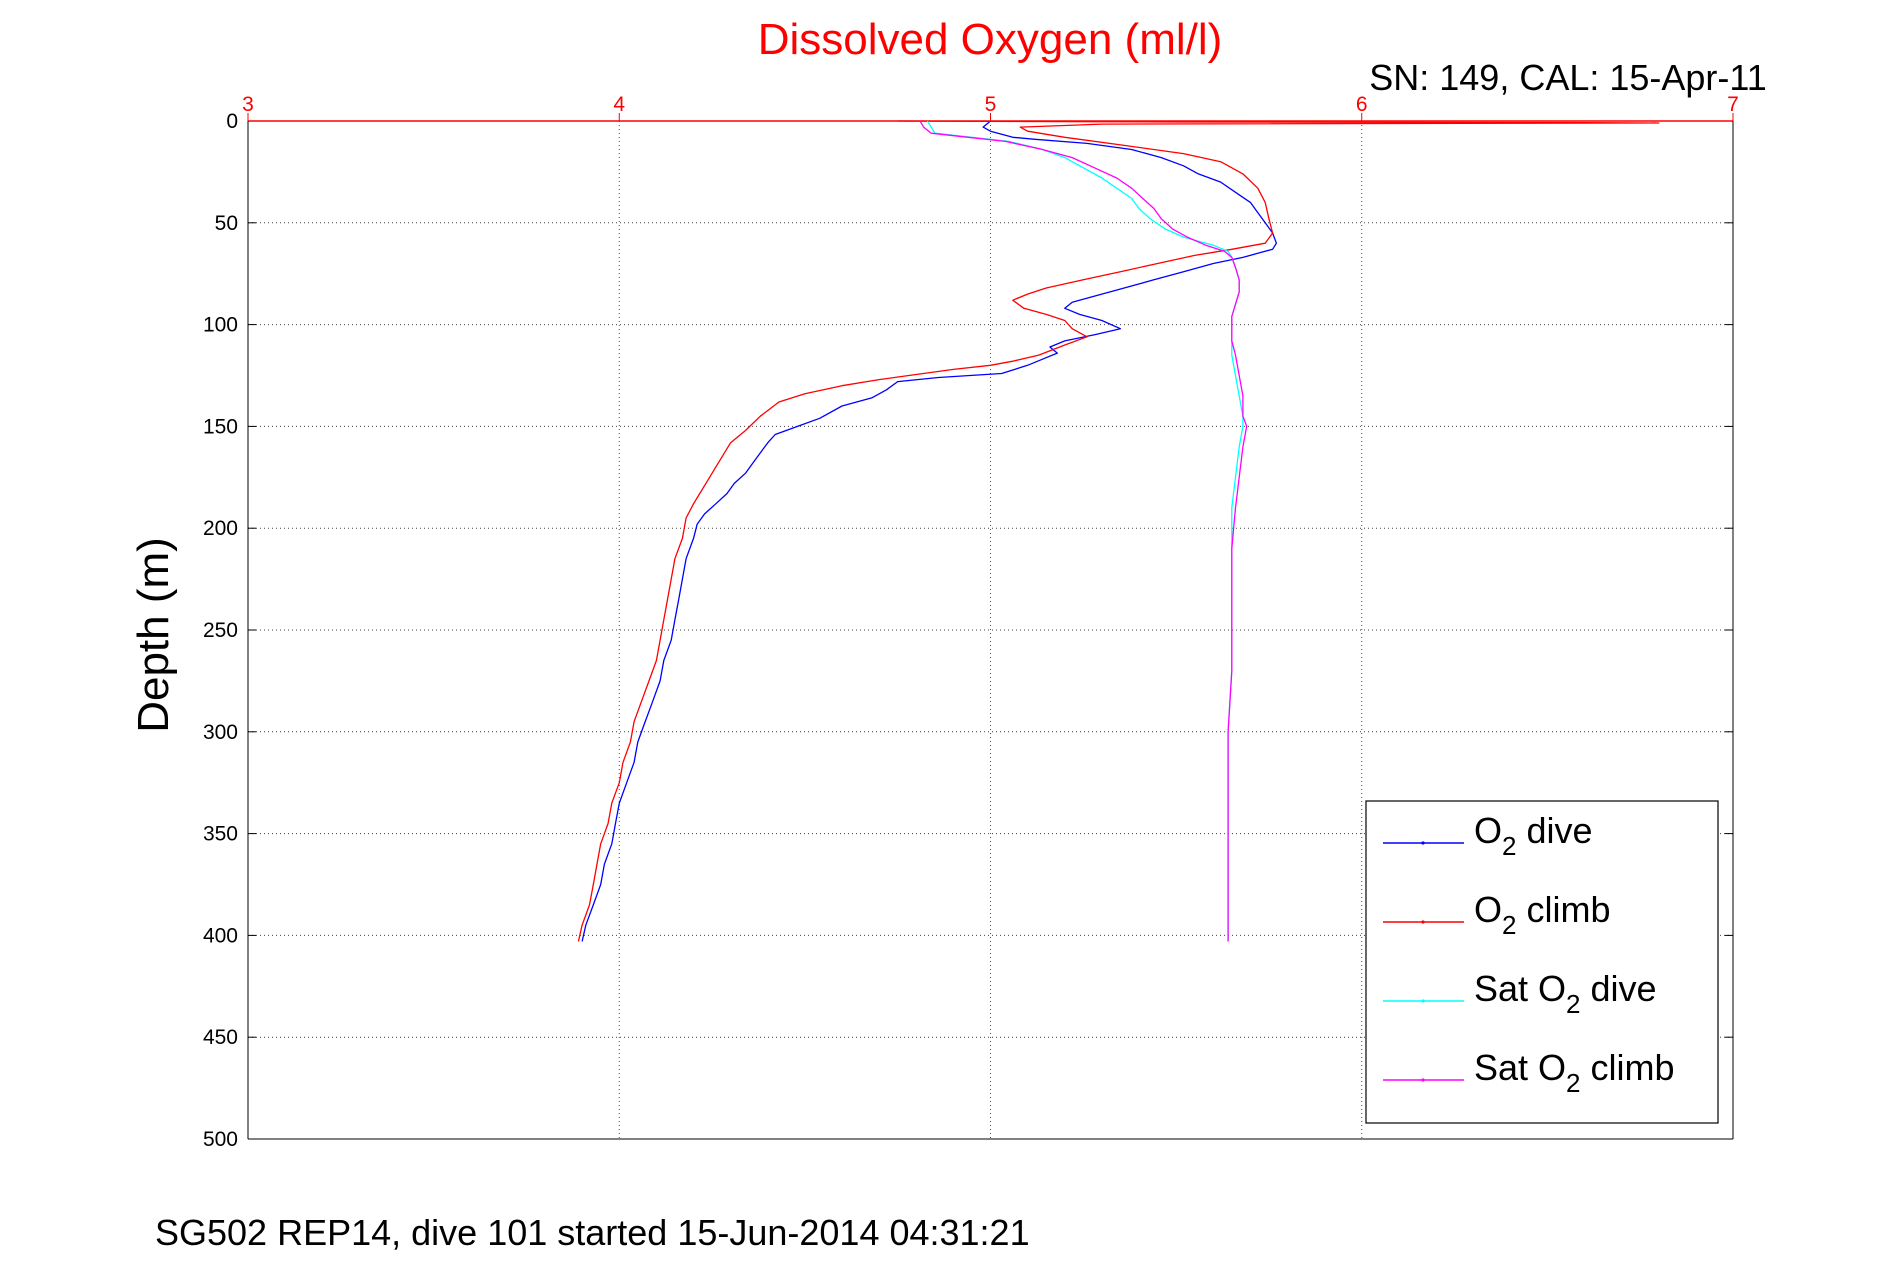 The width and height of the screenshot is (1891, 1262). What do you see at coordinates (226, 223) in the screenshot?
I see `y-tick-label: 50` at bounding box center [226, 223].